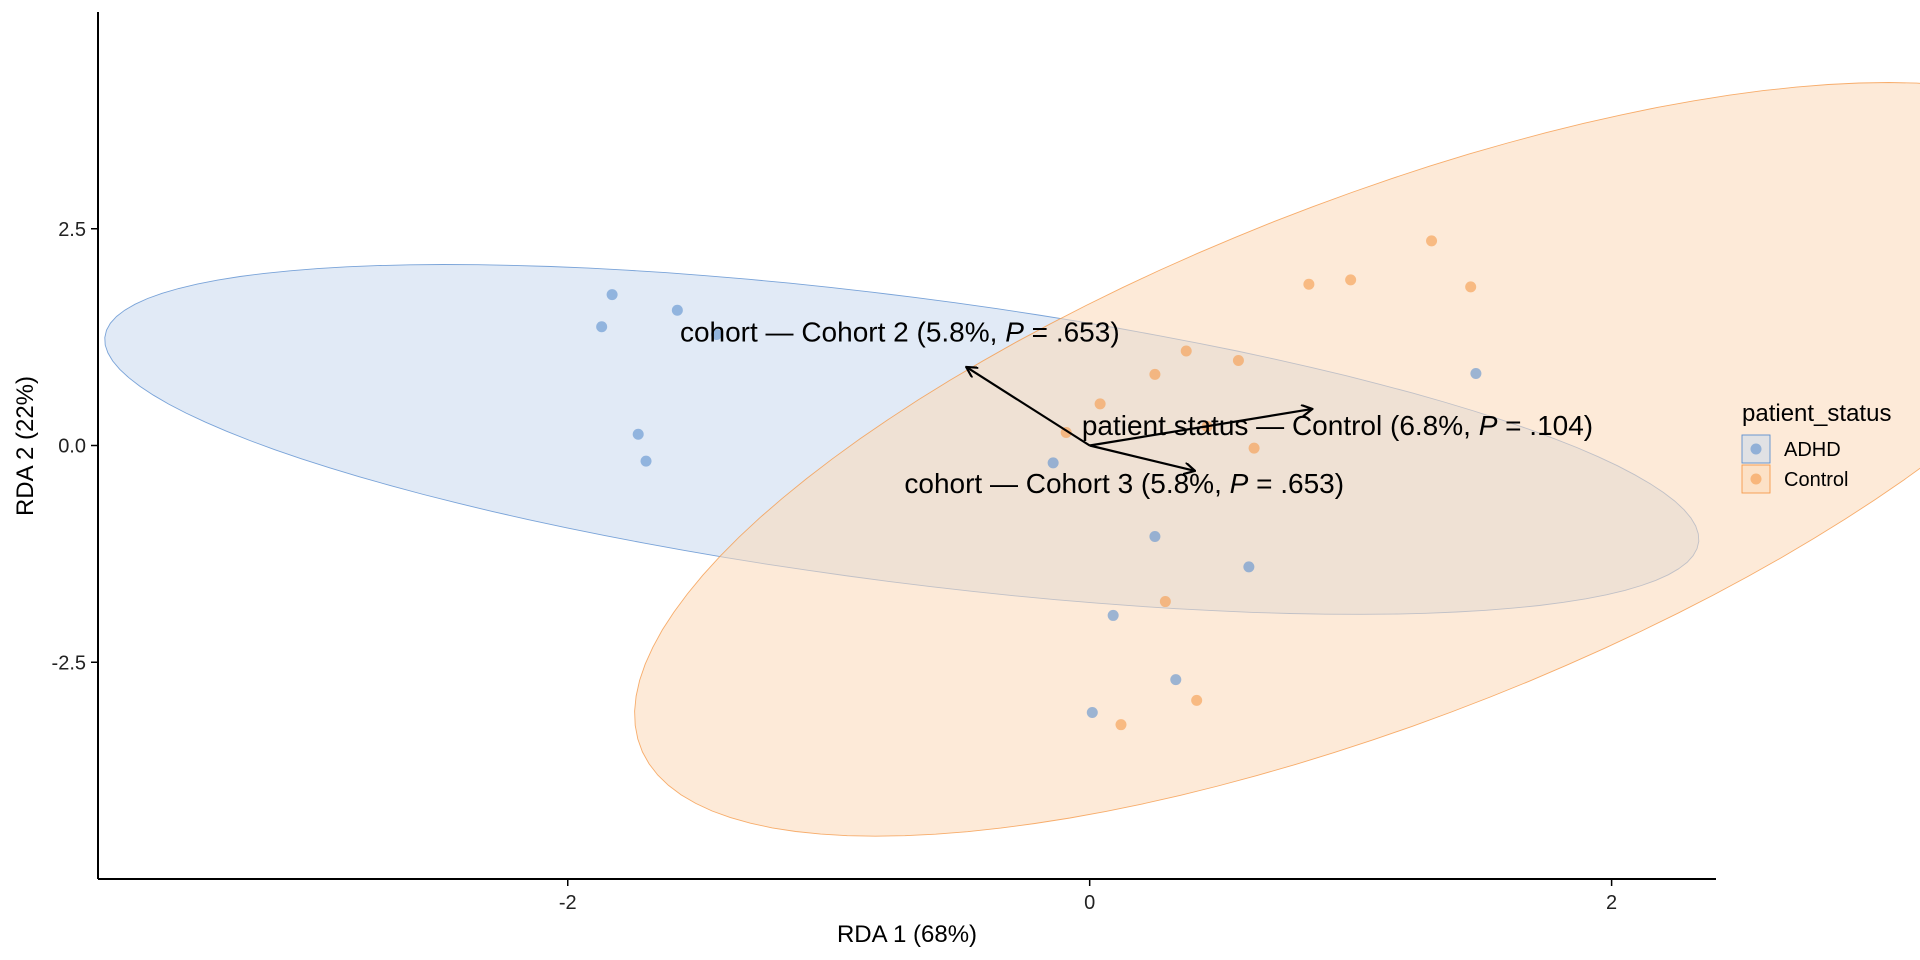 The width and height of the screenshot is (1920, 960). What do you see at coordinates (907, 934) in the screenshot?
I see `x-axis-title: RDA 1 (68%)` at bounding box center [907, 934].